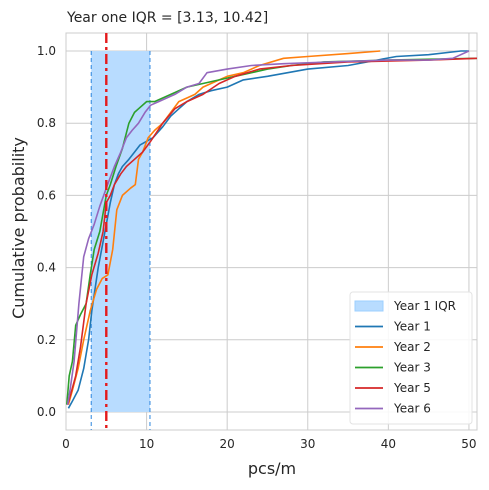  I want to click on x-tick-label: 10, so click(146, 444).